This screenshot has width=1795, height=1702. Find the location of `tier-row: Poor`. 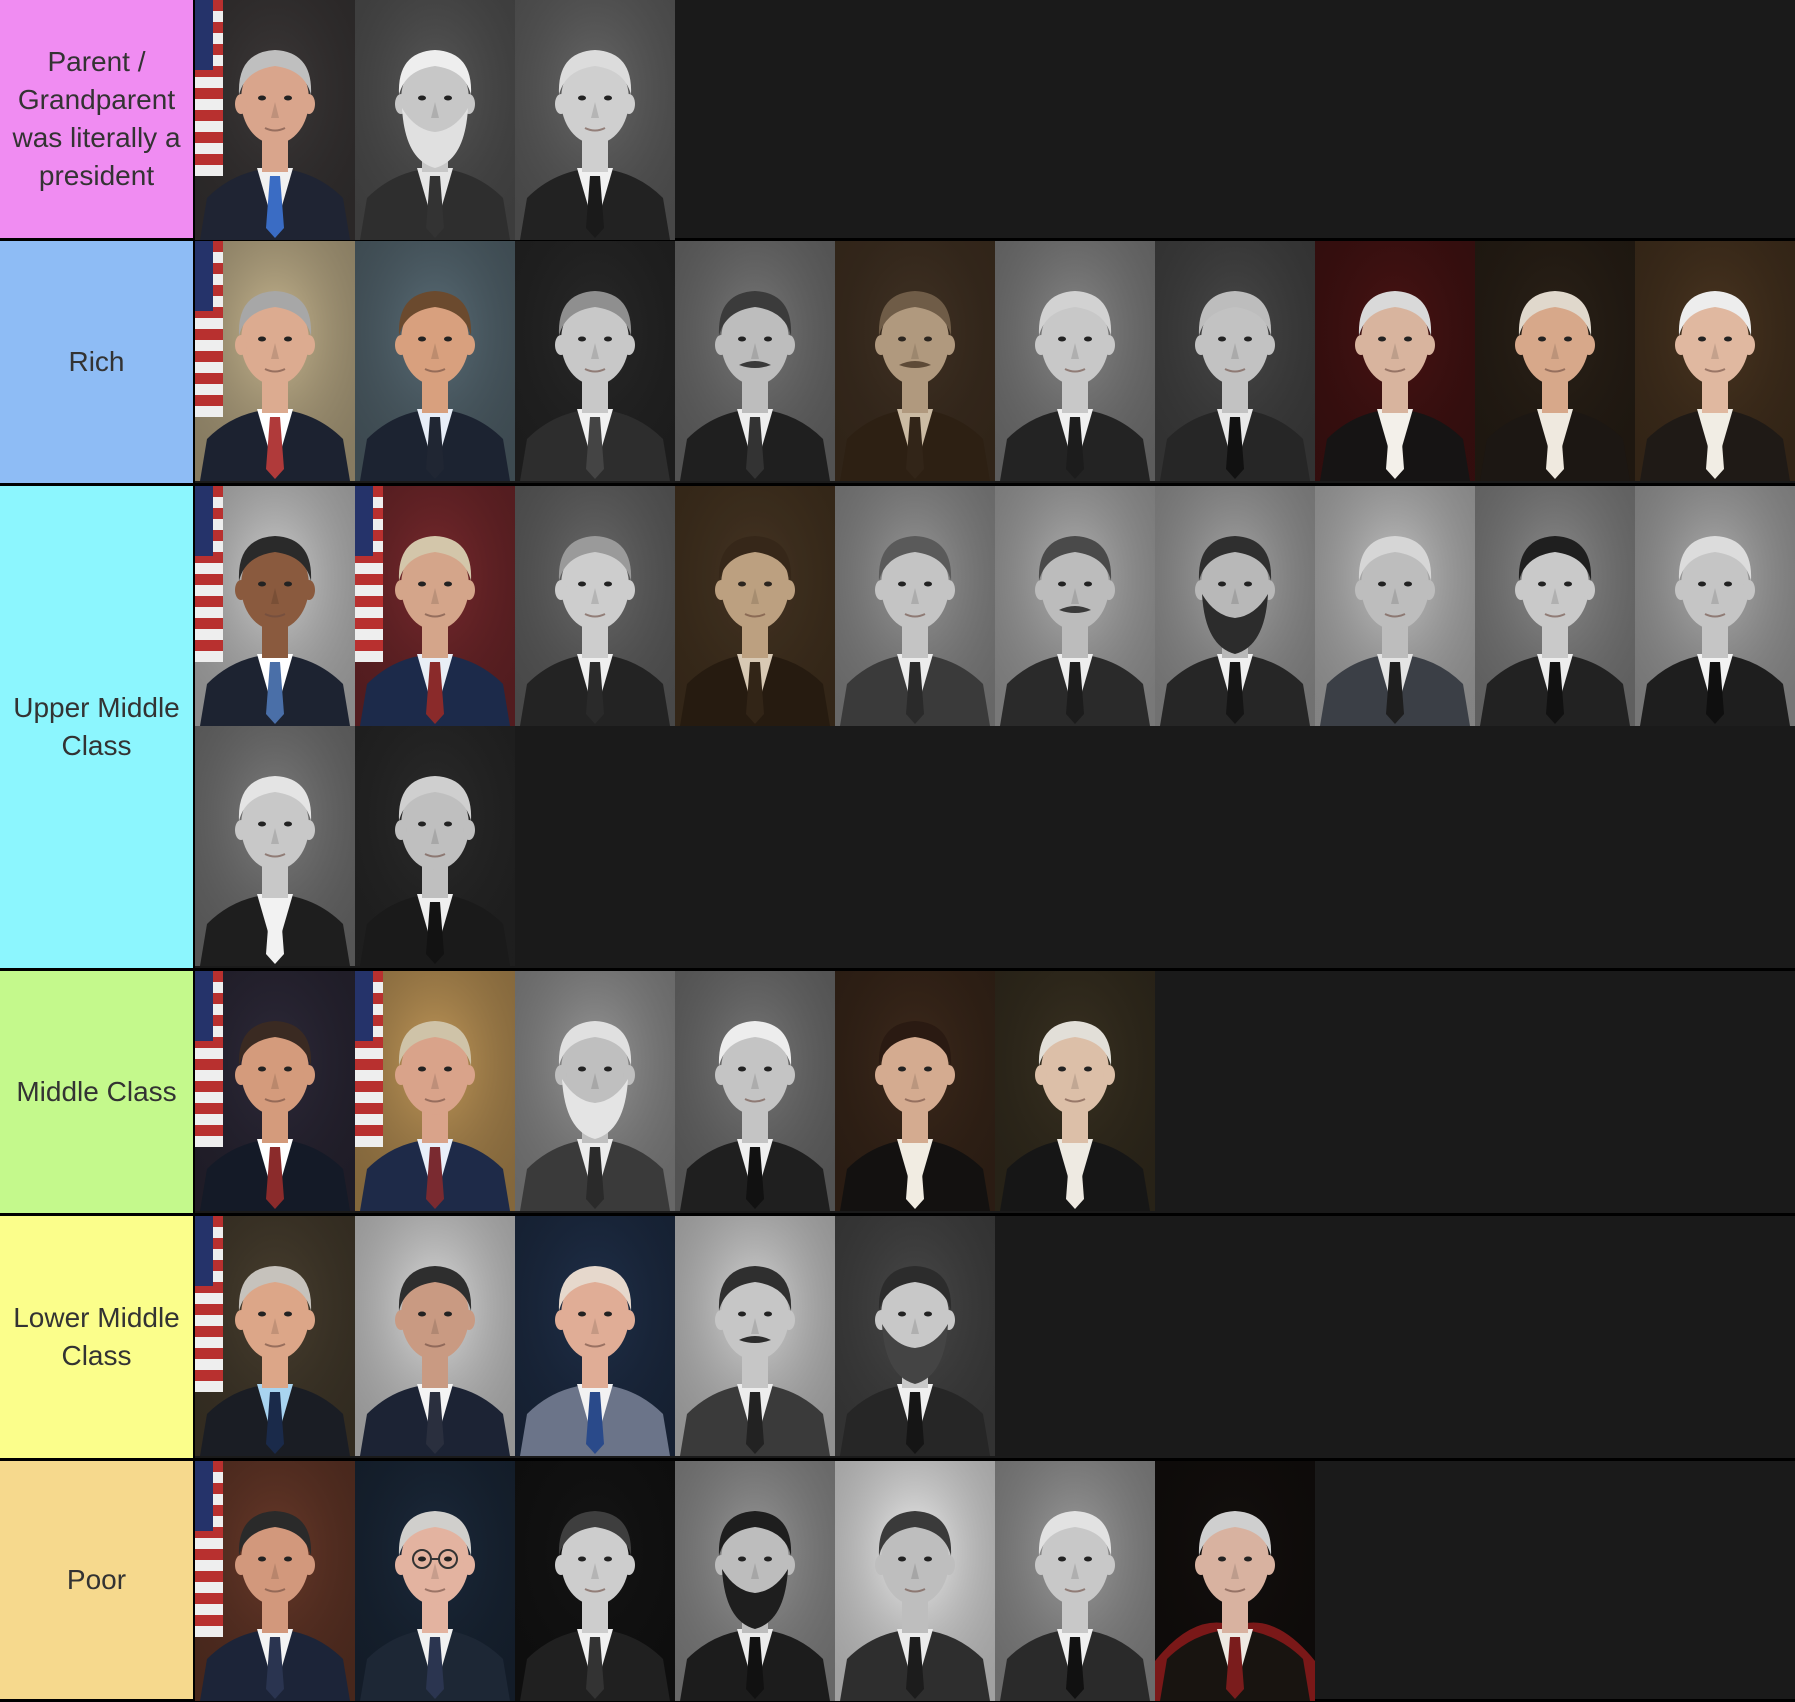

tier-row: Poor is located at coordinates (897, 1581).